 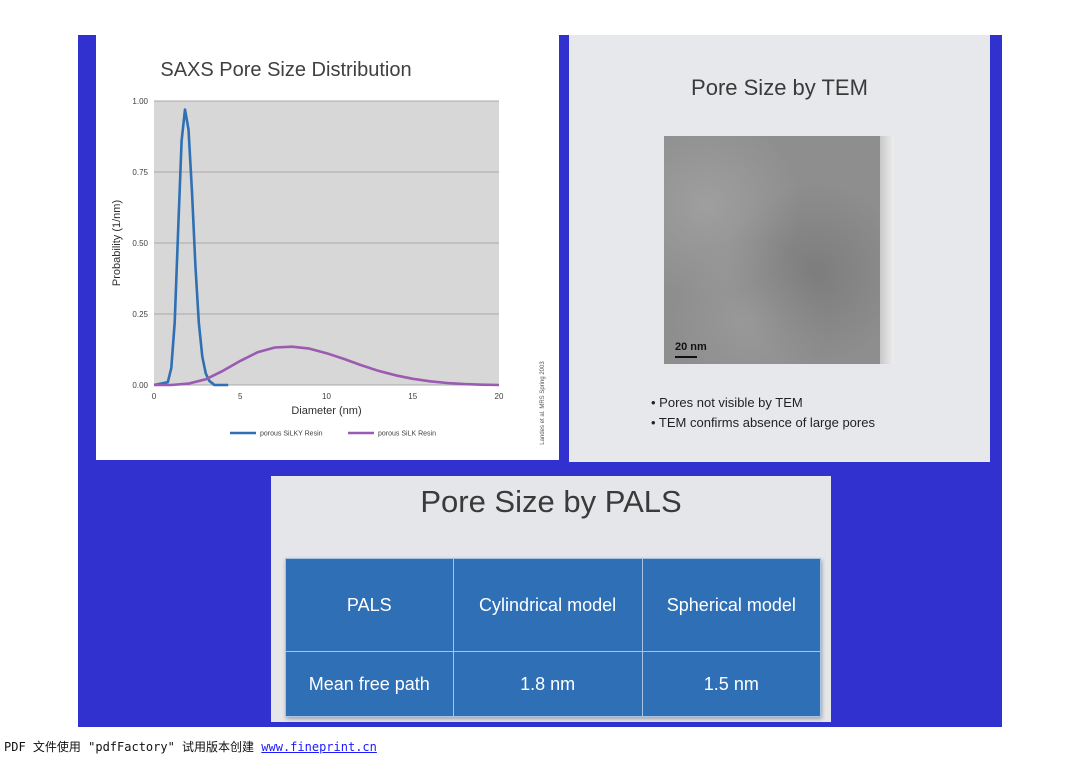 I want to click on y-tick-label: 0.00, so click(x=140, y=385).